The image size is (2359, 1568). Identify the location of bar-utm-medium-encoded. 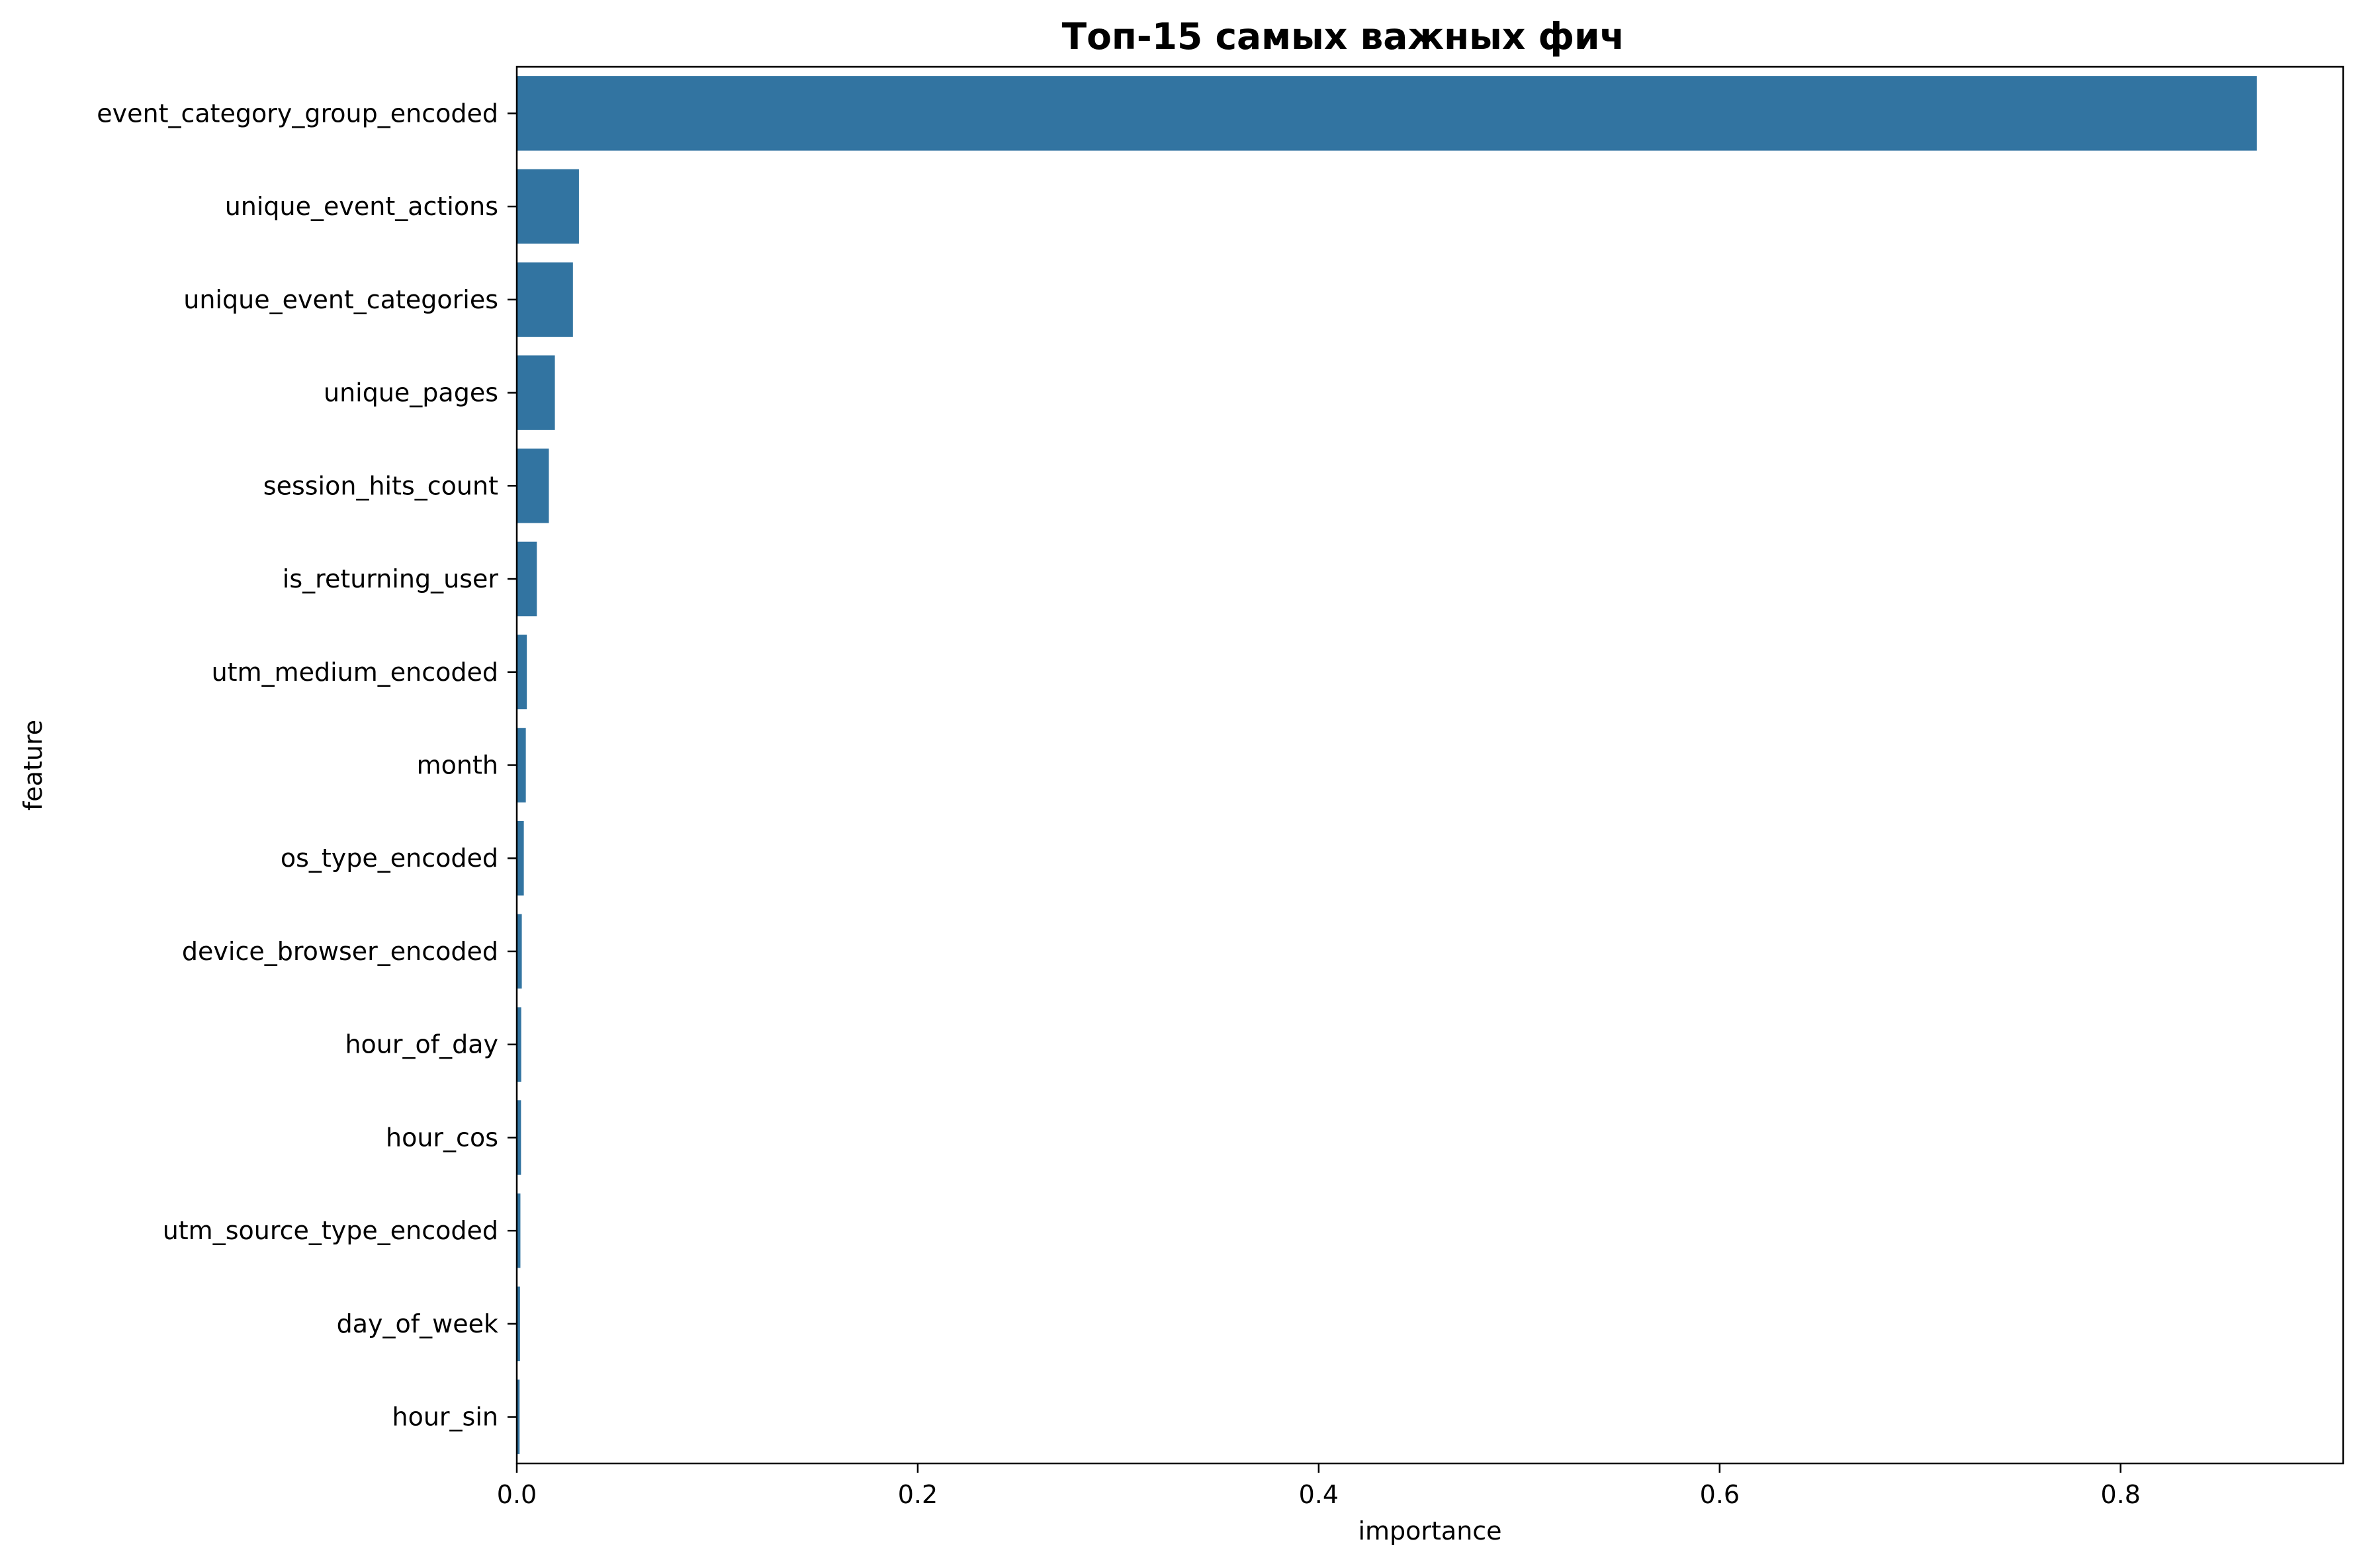
(522, 672).